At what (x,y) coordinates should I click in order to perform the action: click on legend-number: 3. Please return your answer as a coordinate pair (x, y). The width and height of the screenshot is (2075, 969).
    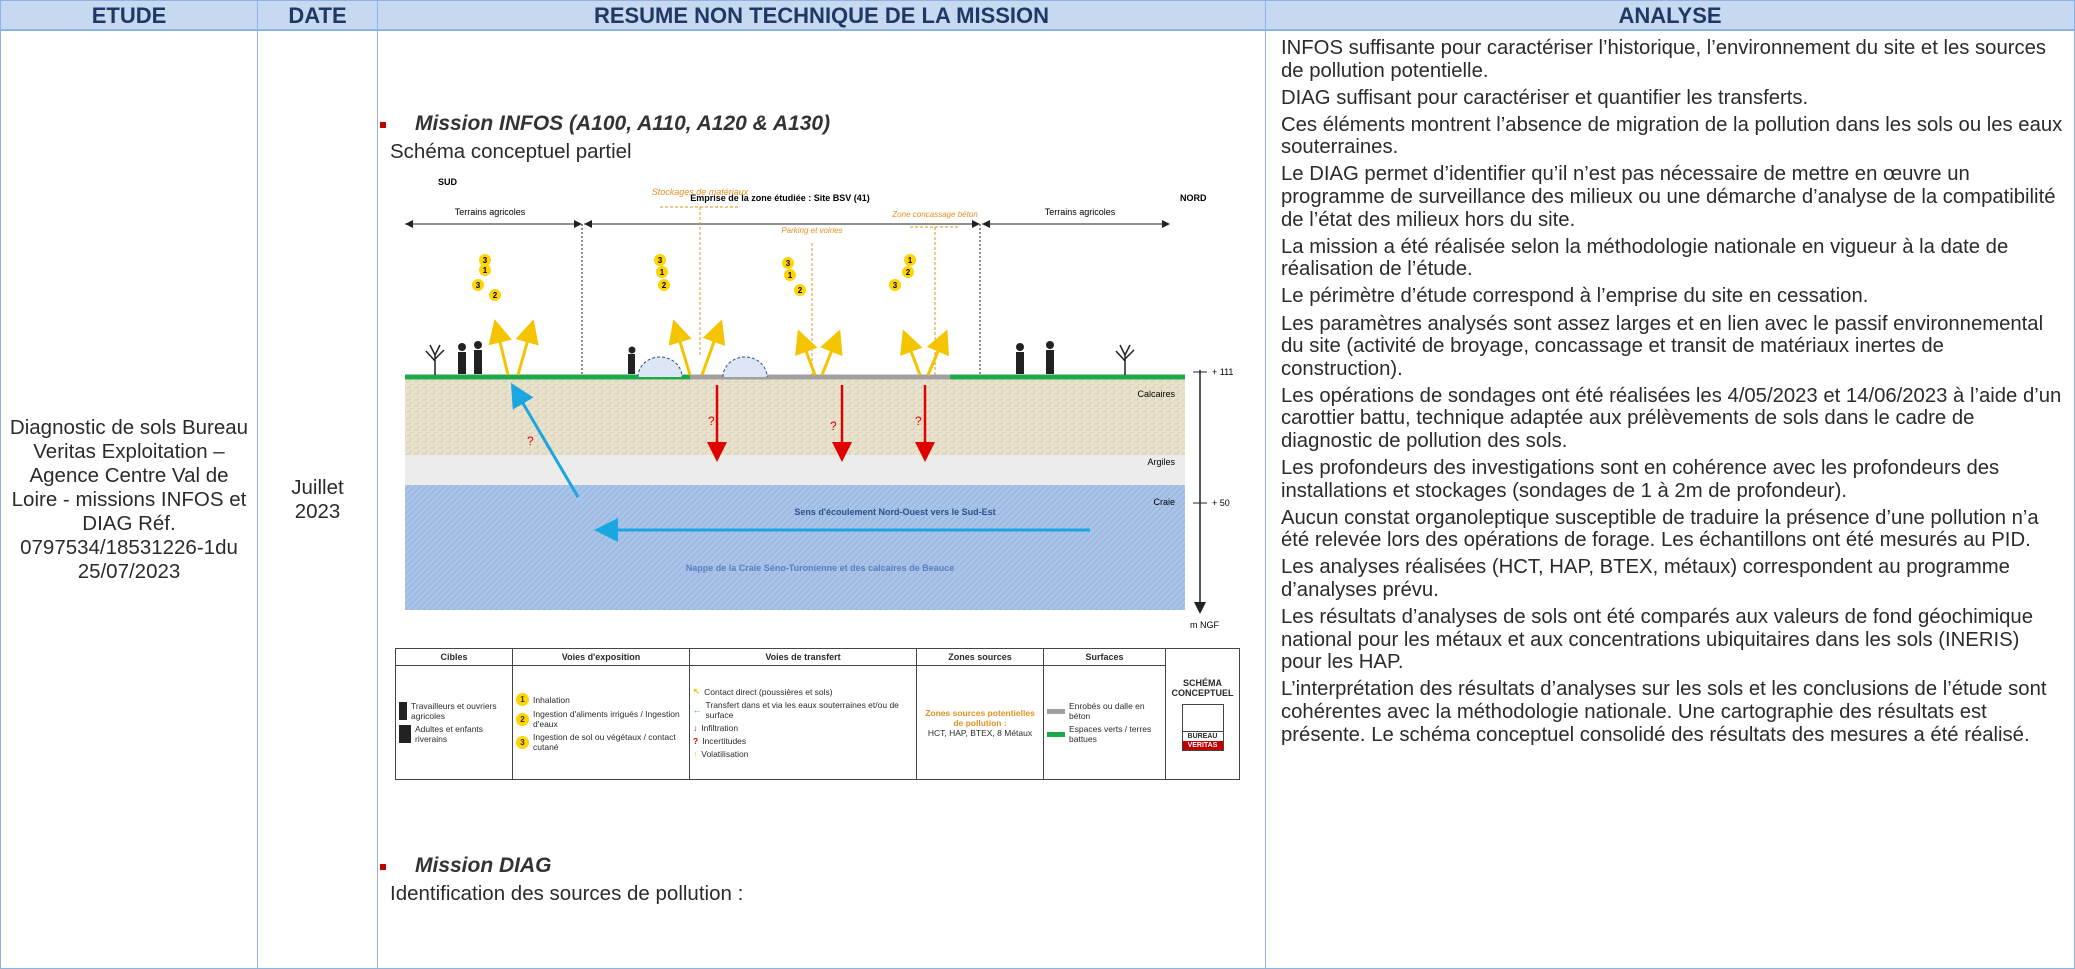
    Looking at the image, I should click on (522, 742).